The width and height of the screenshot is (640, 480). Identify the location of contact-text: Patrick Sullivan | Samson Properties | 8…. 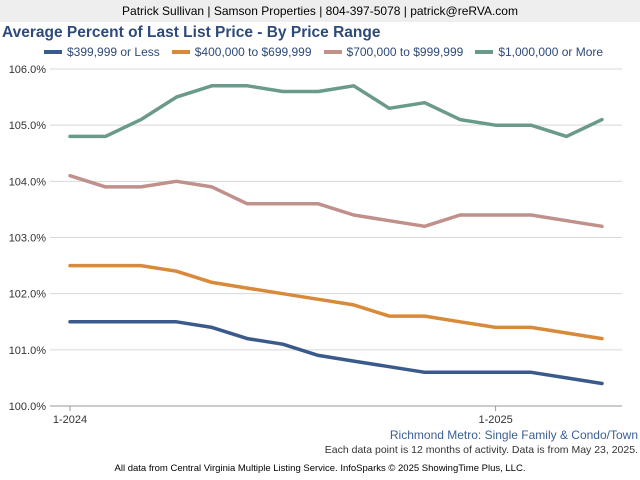
(320, 11).